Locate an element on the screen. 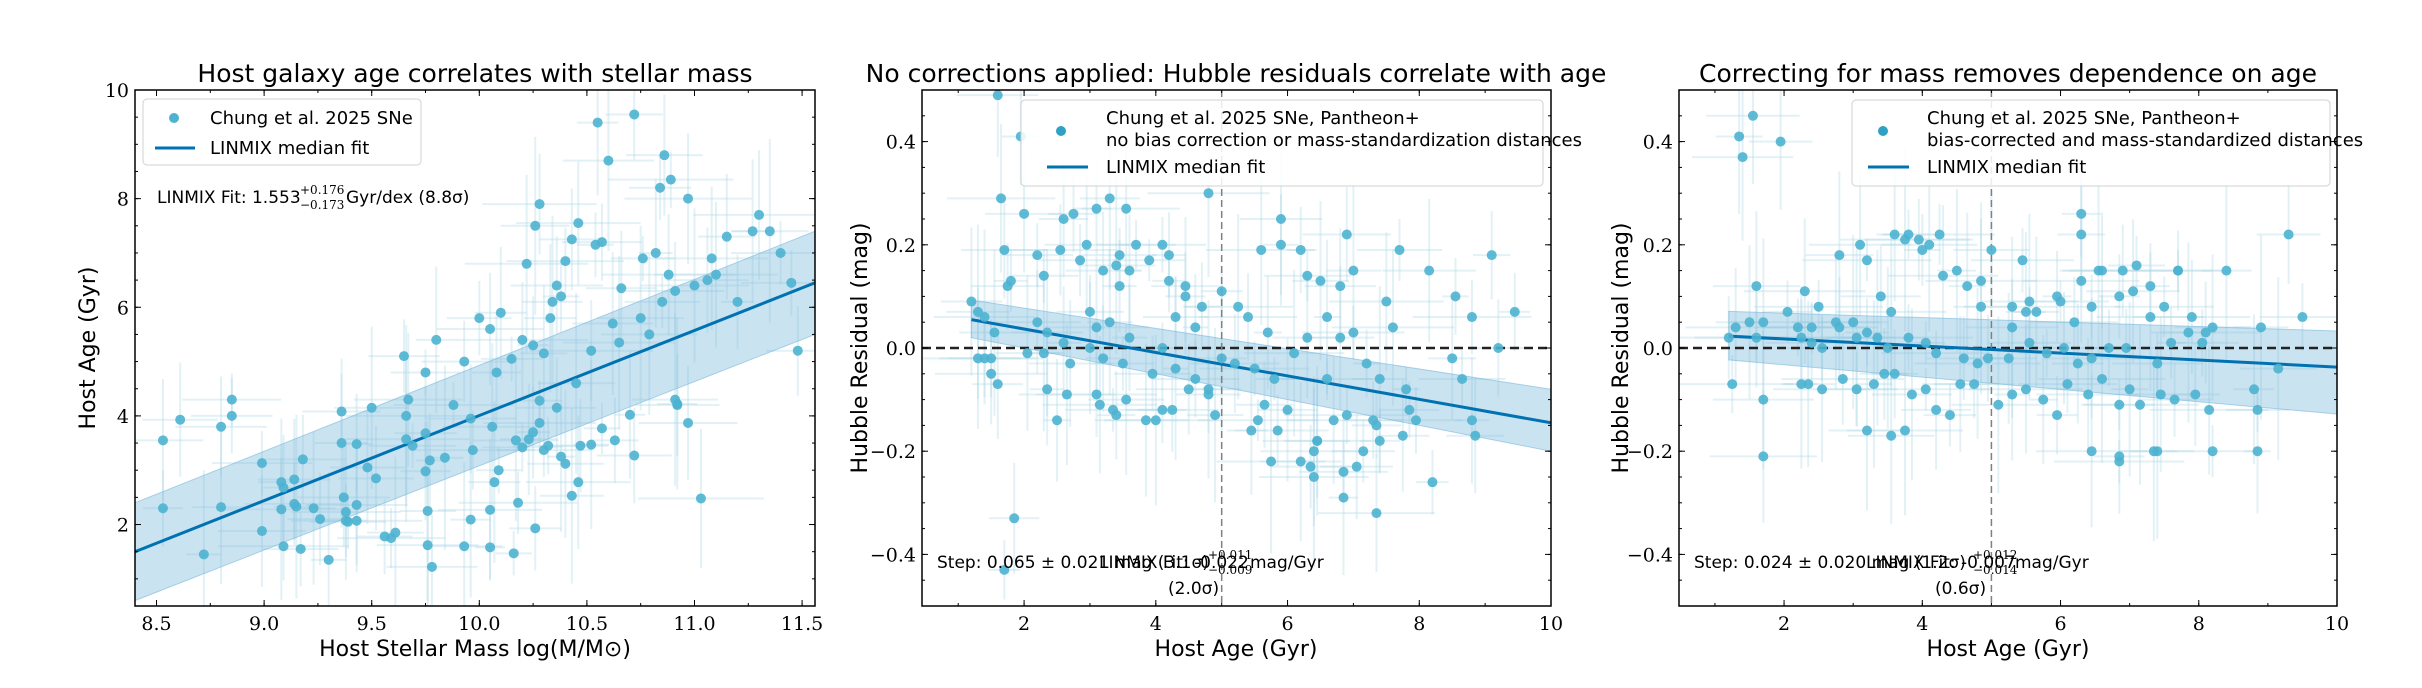 The width and height of the screenshot is (2422, 688). x-tick-label: 9.5 is located at coordinates (372, 624).